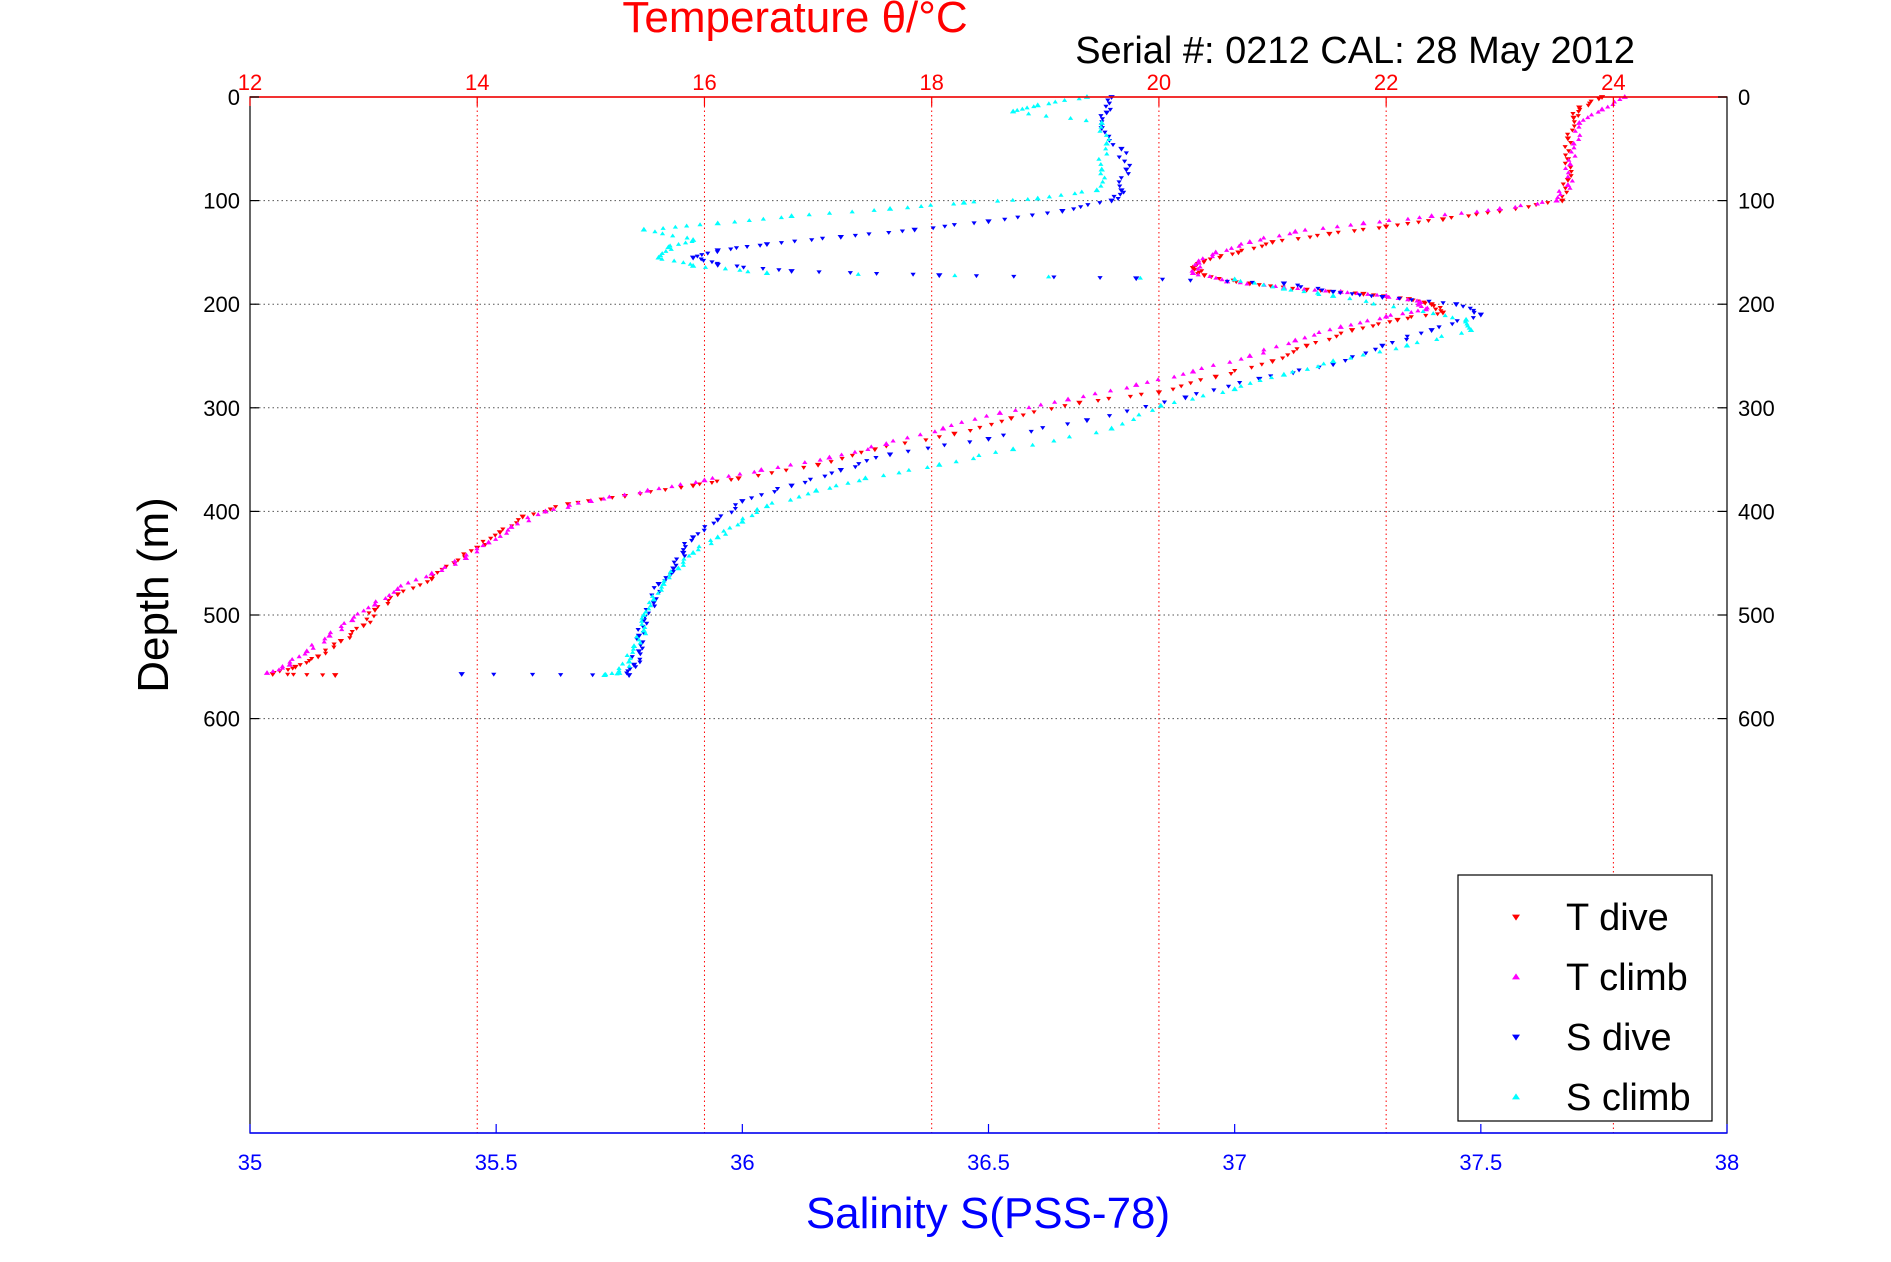 Image resolution: width=1891 pixels, height=1262 pixels. Describe the element at coordinates (153, 595) in the screenshot. I see `y-axis-label: Depth (m)` at that location.